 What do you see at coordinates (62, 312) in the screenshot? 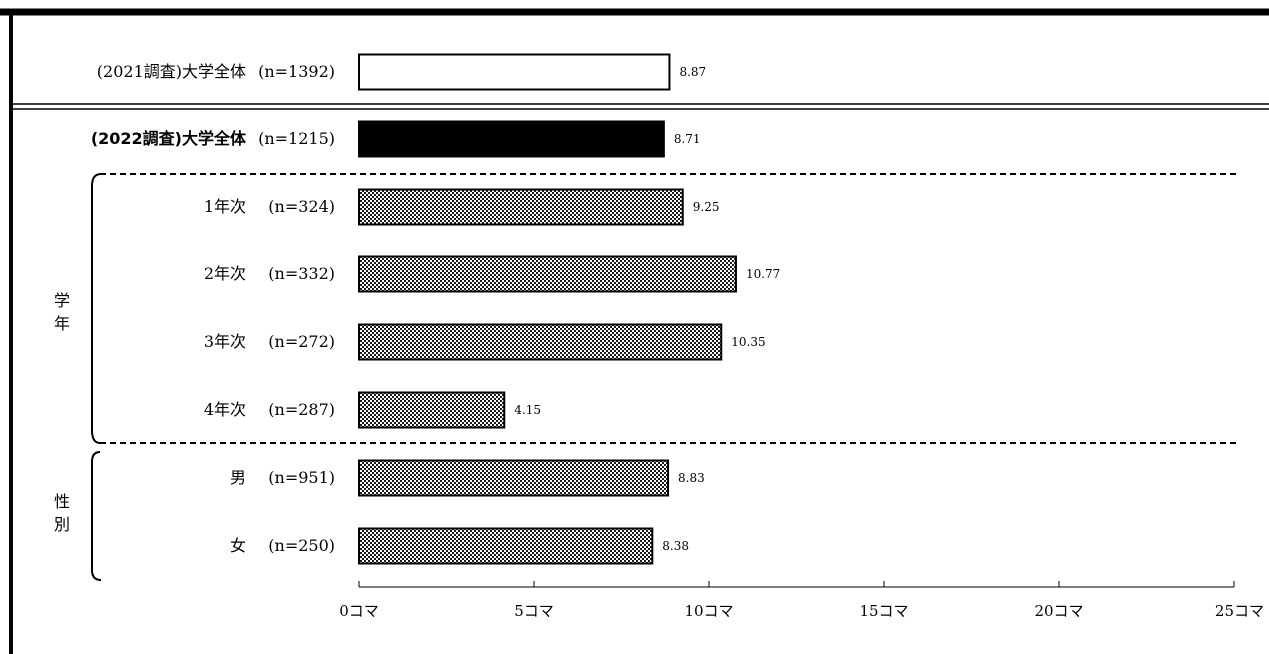
I see `group-label-grade: 学 年` at bounding box center [62, 312].